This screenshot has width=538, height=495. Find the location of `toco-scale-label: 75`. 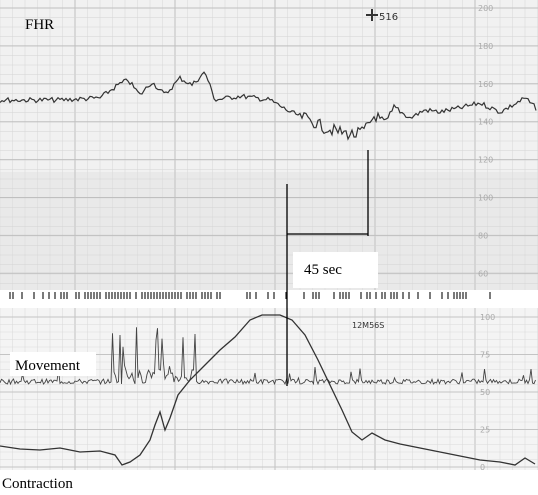

toco-scale-label: 75 is located at coordinates (485, 355).